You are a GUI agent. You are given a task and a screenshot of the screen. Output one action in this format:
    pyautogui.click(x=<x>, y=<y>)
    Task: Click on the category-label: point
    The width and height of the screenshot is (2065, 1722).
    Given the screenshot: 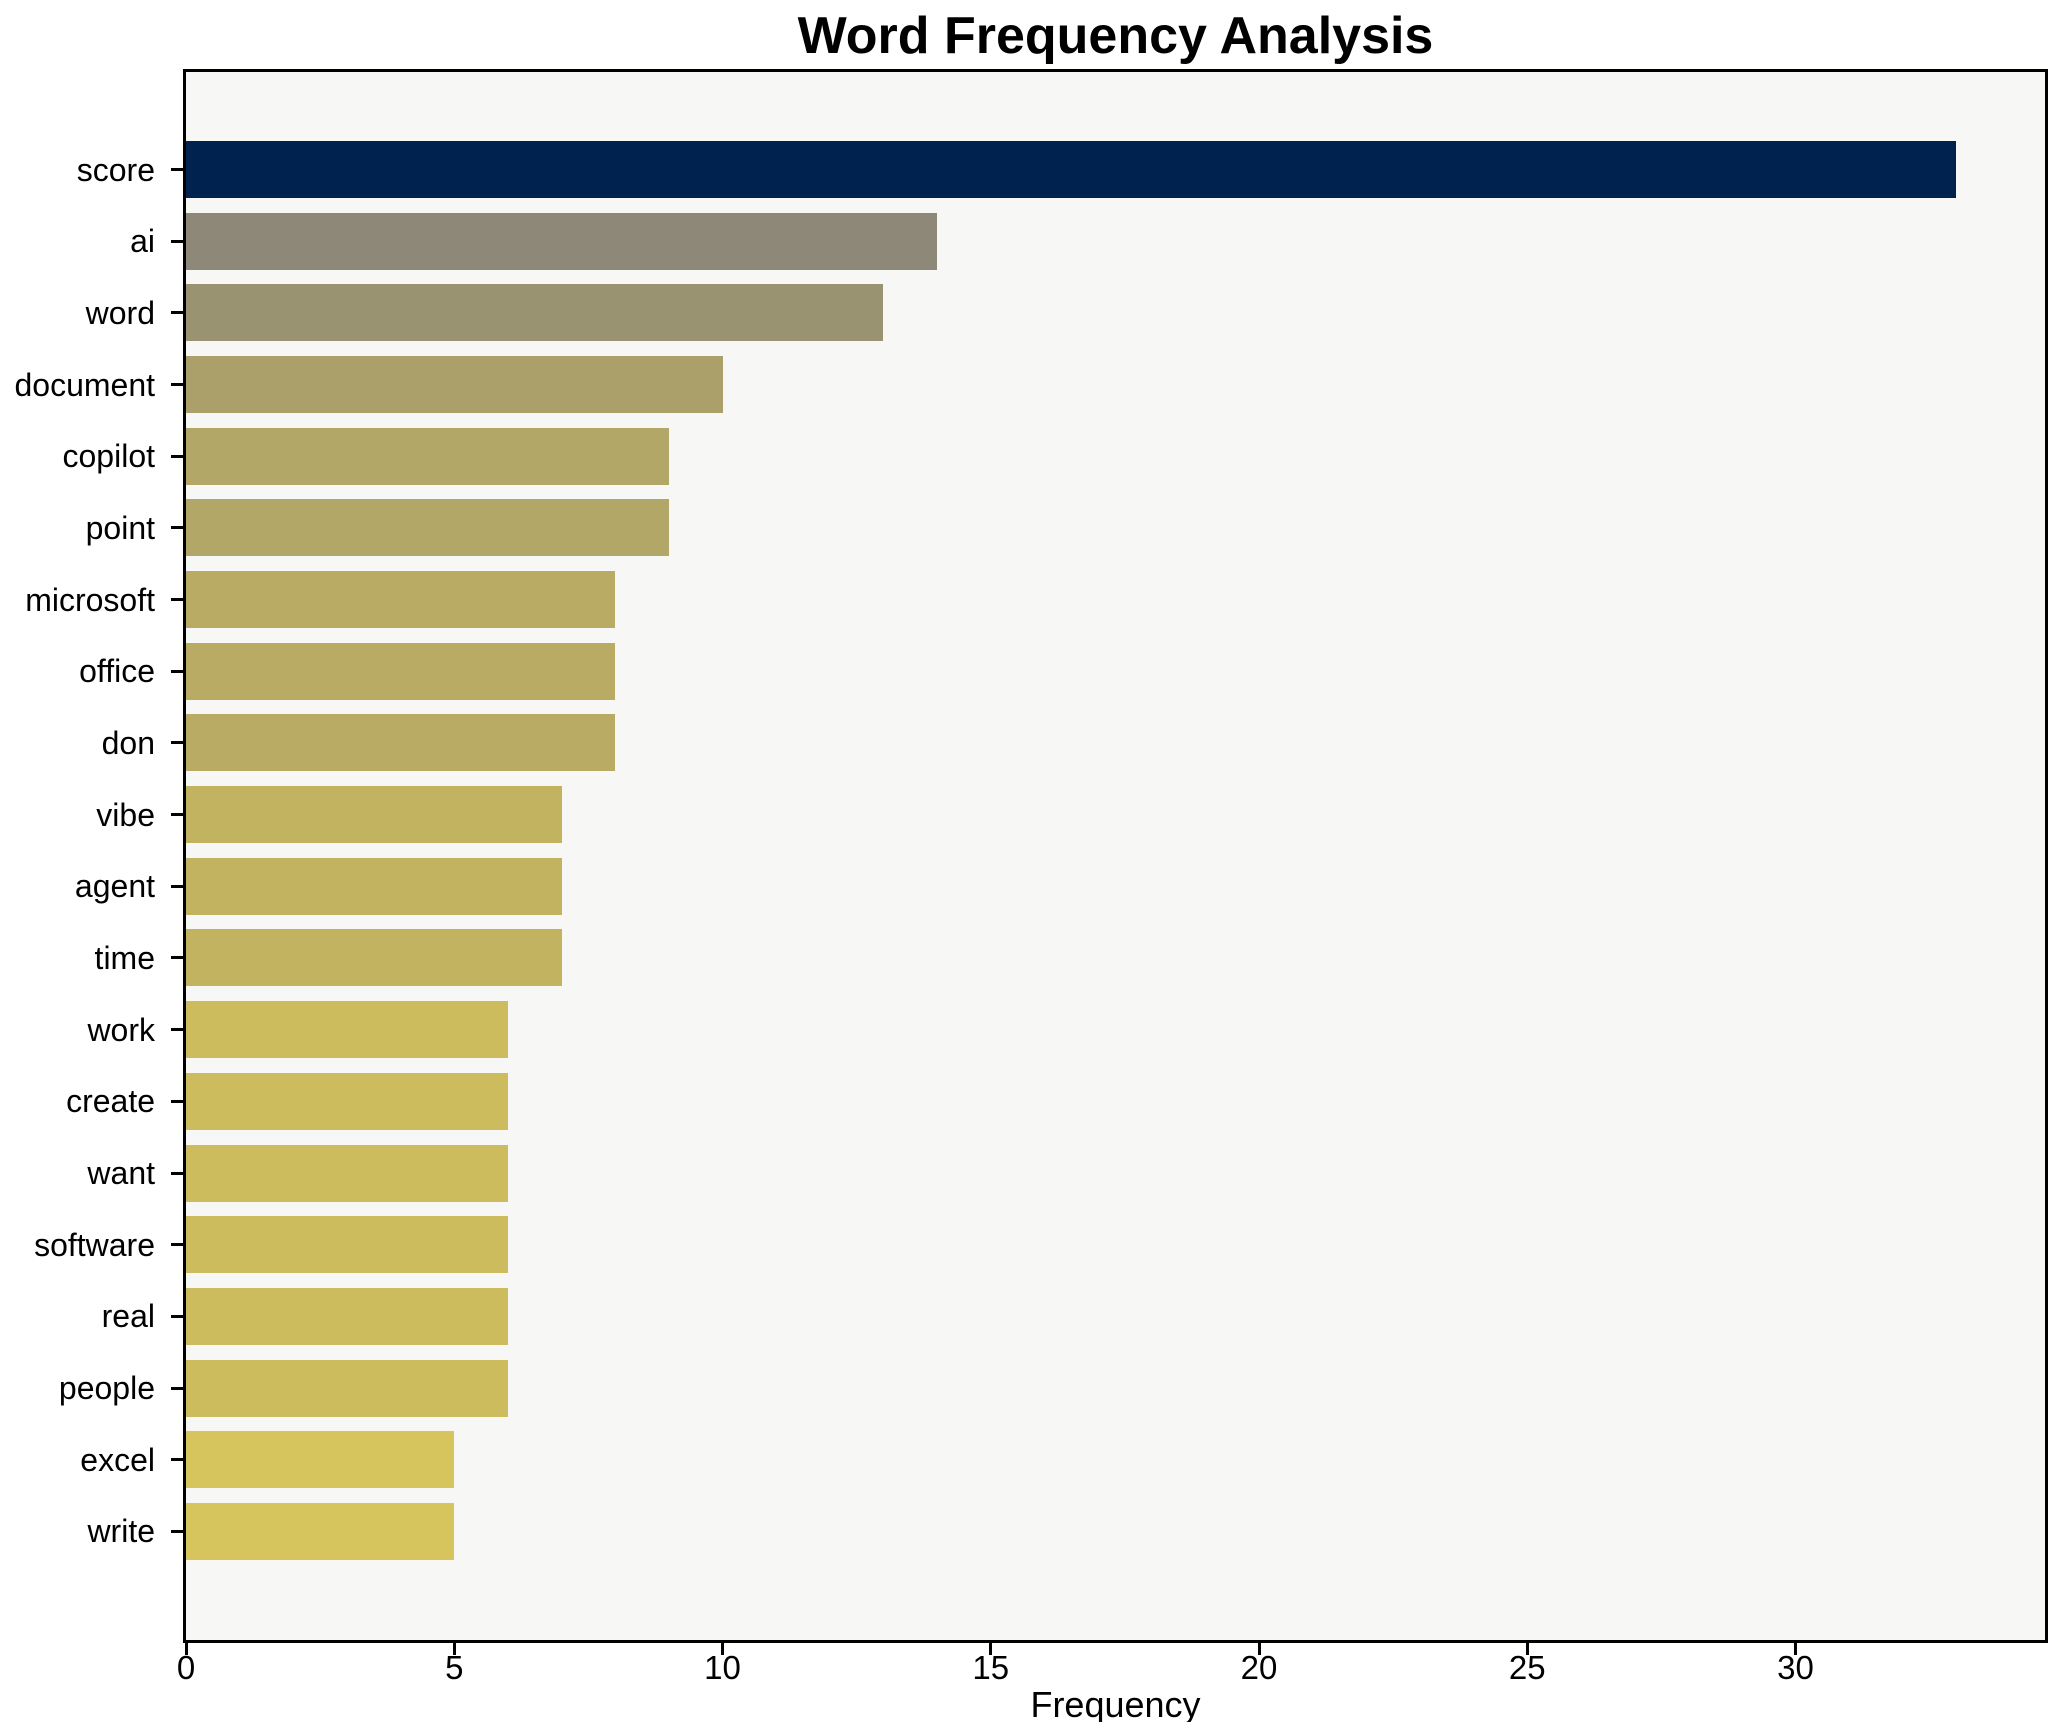 What is the action you would take?
    pyautogui.click(x=120, y=527)
    